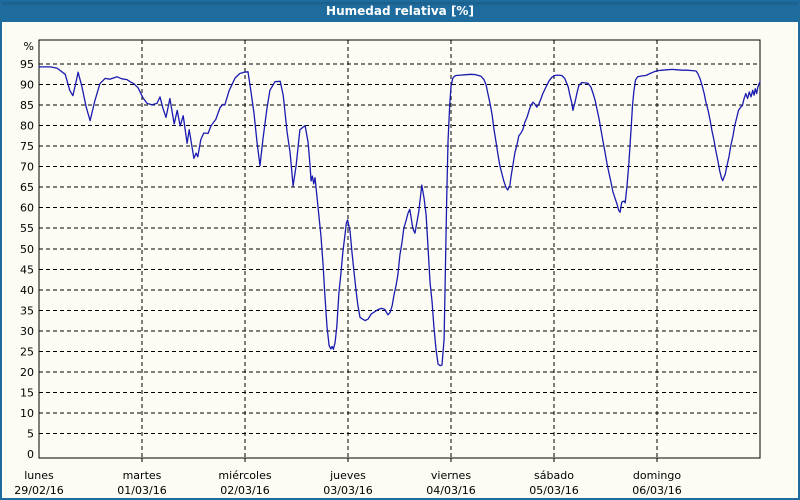 This screenshot has width=800, height=500. What do you see at coordinates (553, 490) in the screenshot?
I see `x-date-label: 05/03/16` at bounding box center [553, 490].